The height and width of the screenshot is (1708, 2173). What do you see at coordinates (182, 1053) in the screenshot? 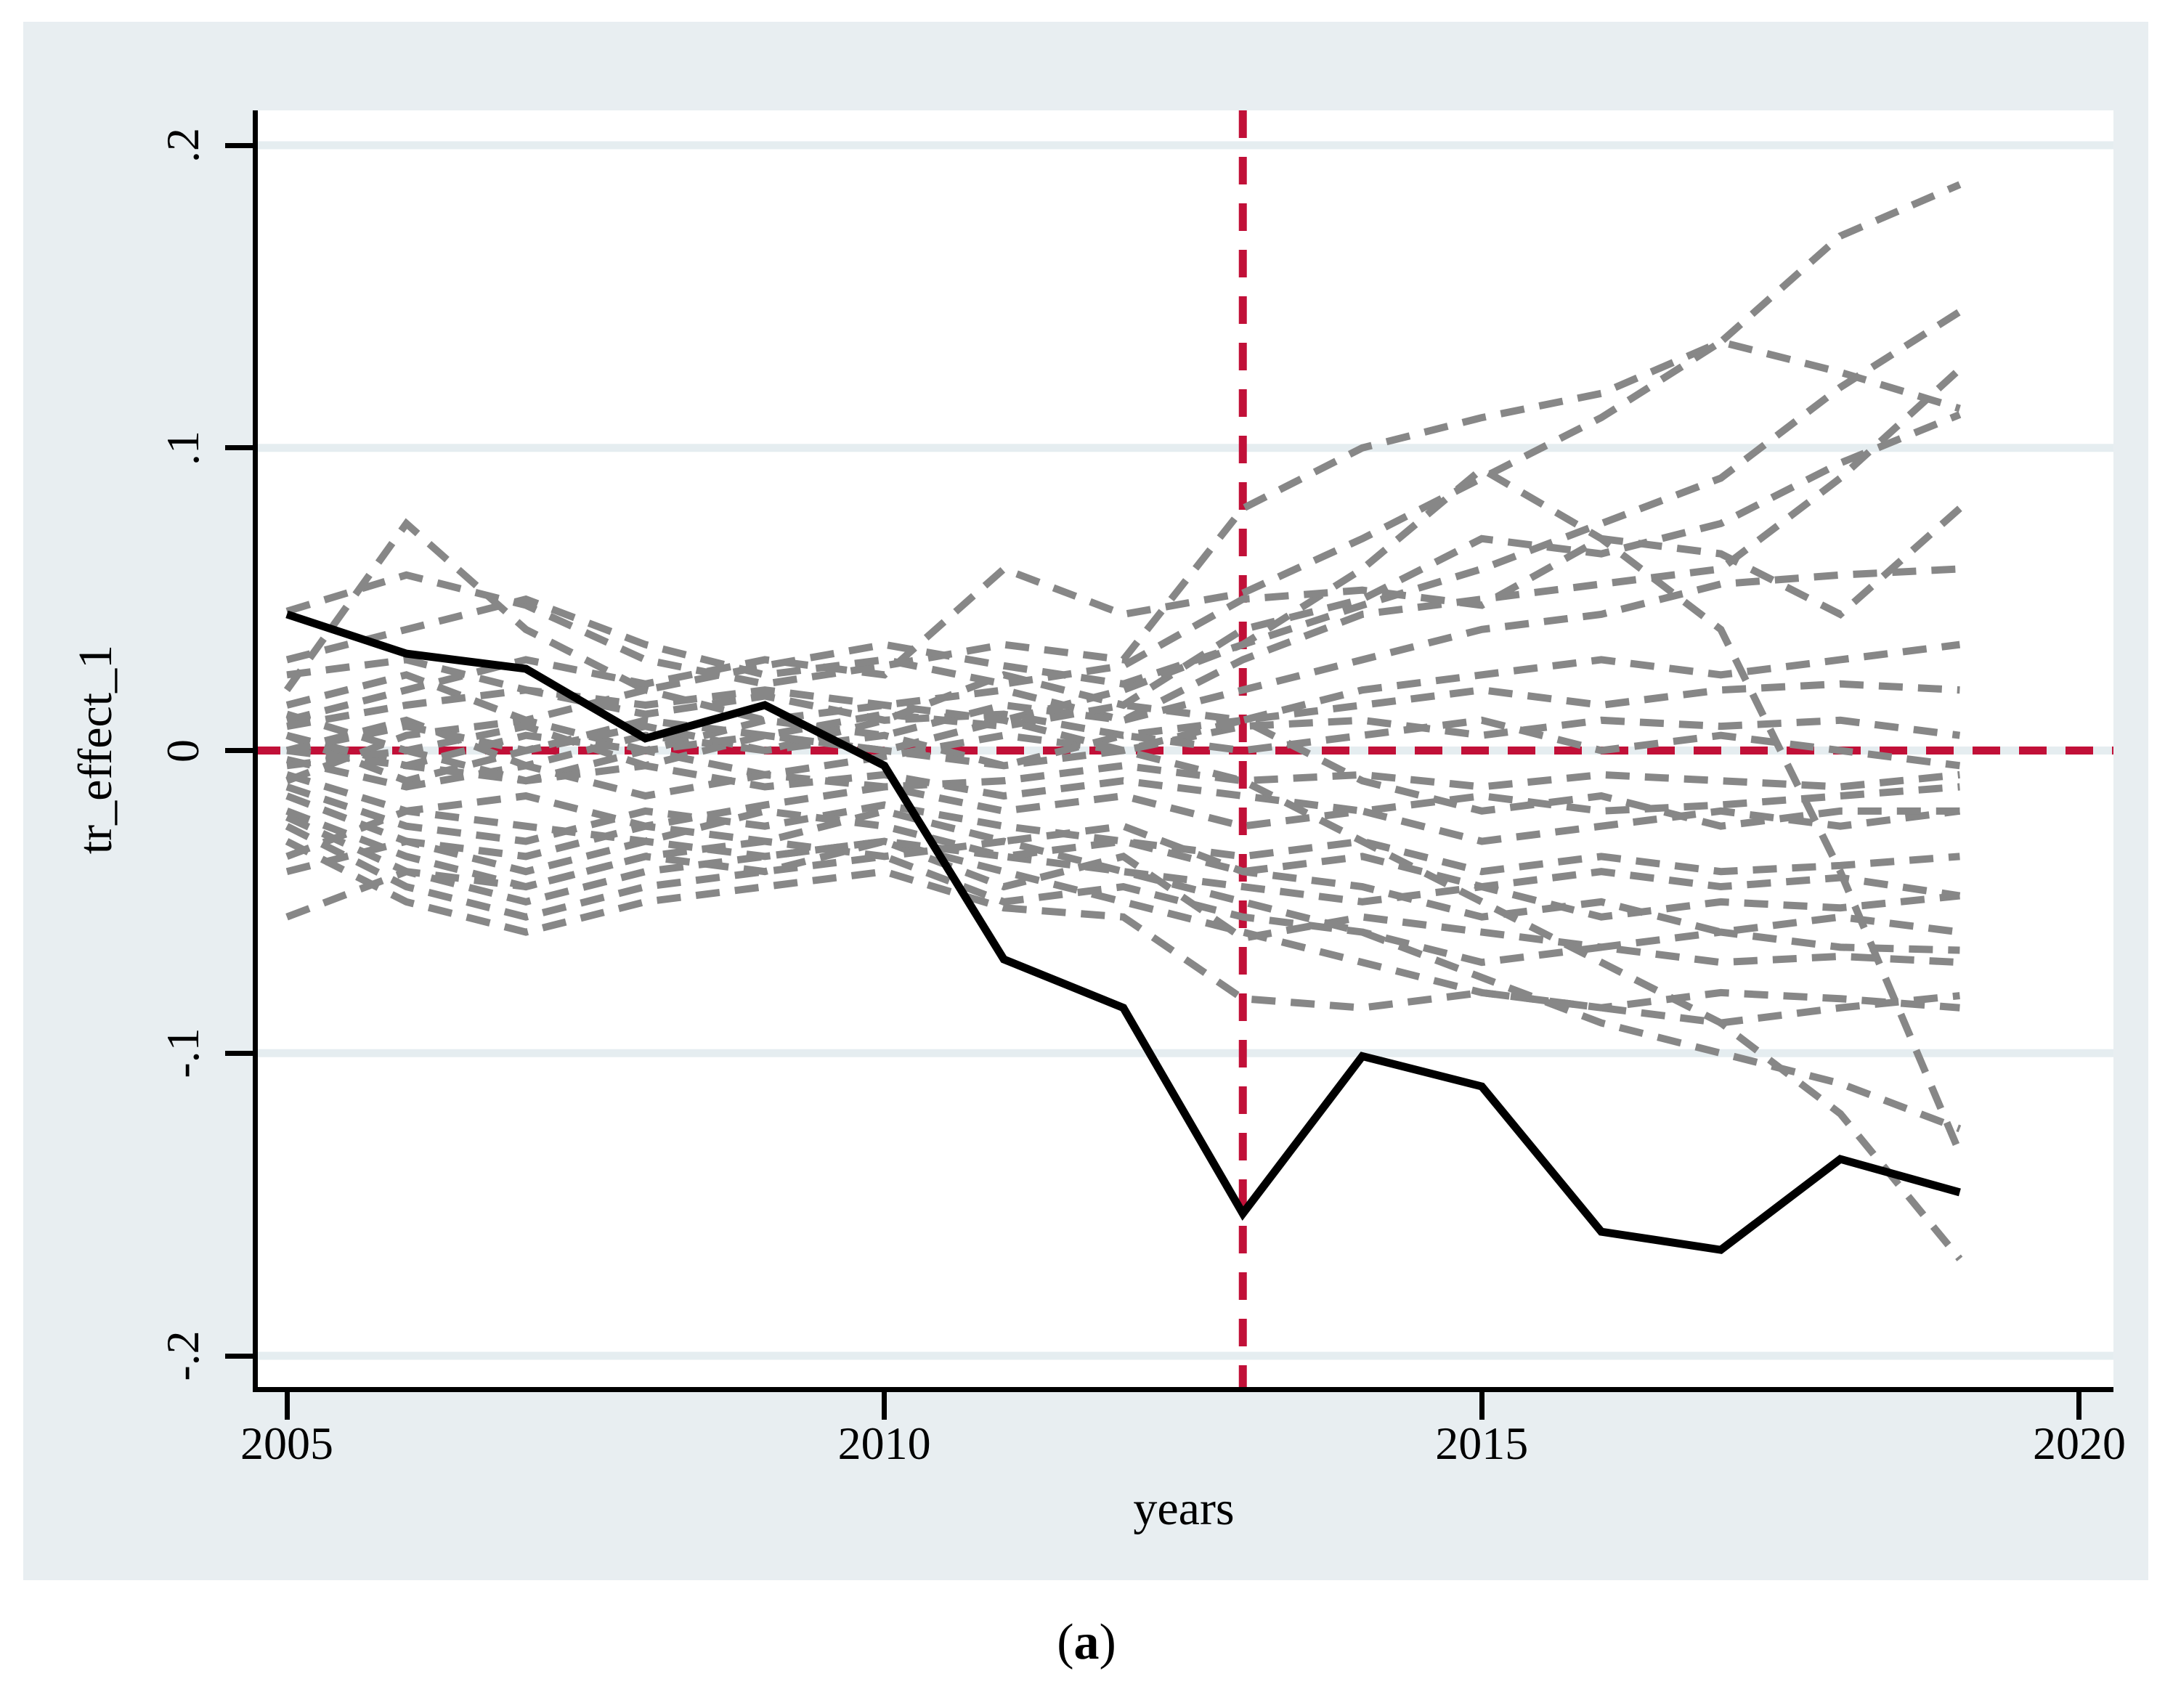
I see `y-tick-label--.1: -.1` at bounding box center [182, 1053].